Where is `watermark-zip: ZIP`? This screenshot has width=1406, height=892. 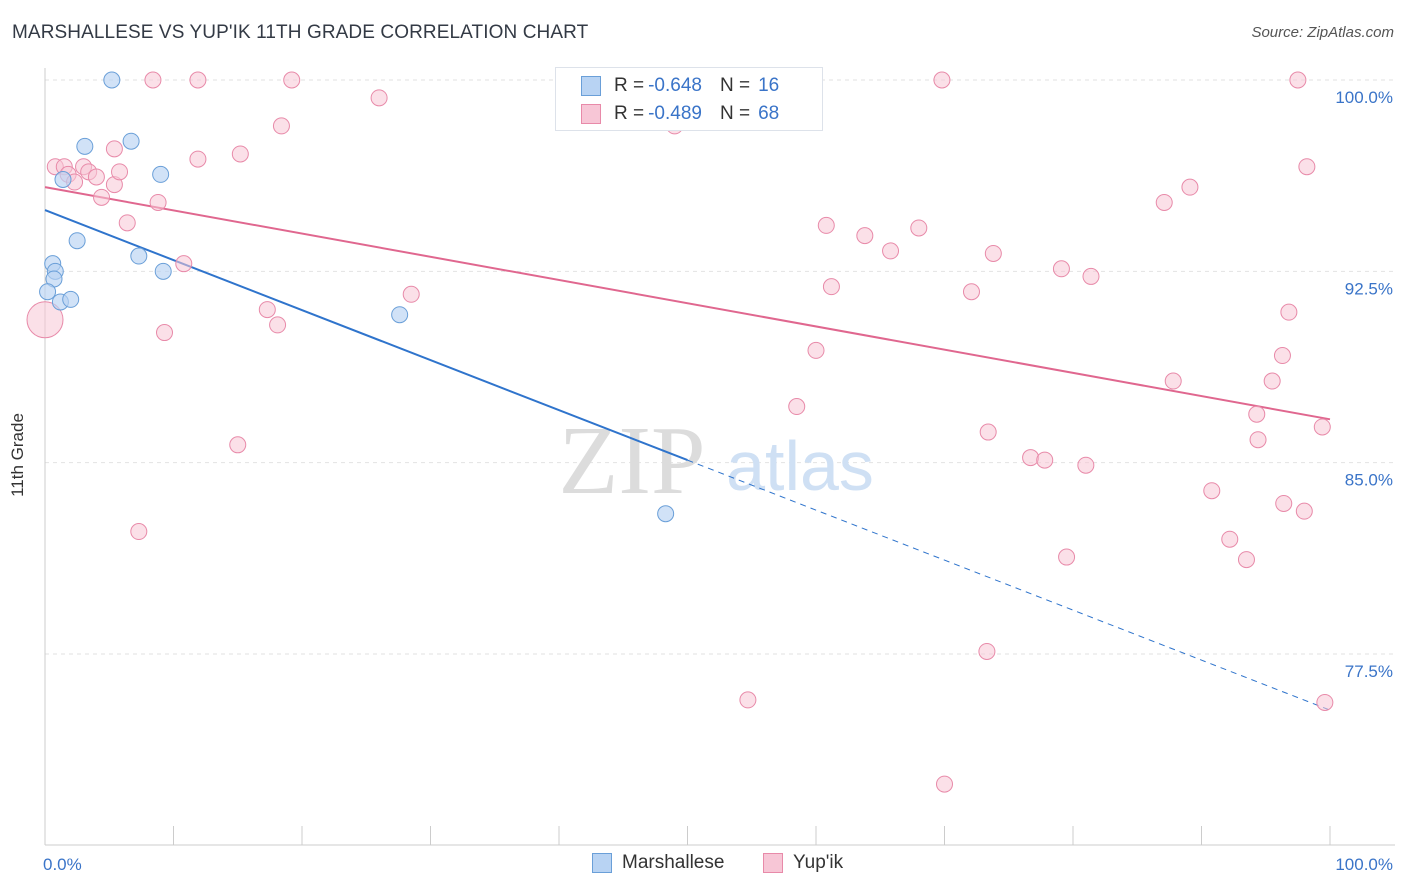 watermark-zip: ZIP is located at coordinates (632, 461).